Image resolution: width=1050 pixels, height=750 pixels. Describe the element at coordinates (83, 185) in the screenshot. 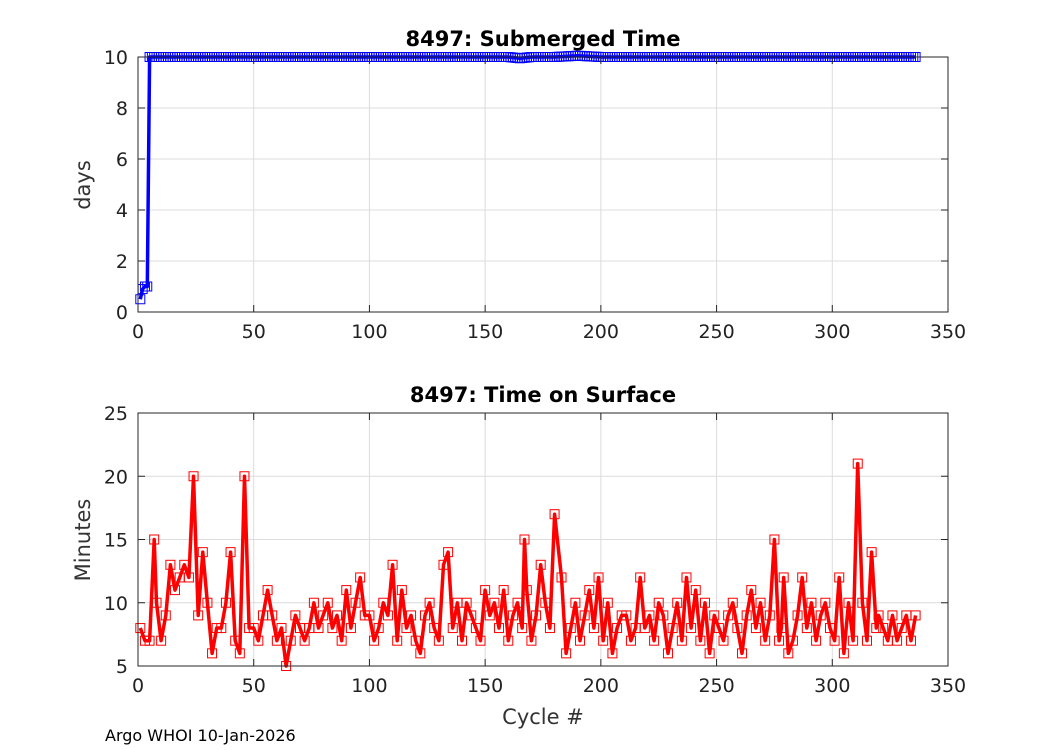

I see `y-axis-label: days` at that location.